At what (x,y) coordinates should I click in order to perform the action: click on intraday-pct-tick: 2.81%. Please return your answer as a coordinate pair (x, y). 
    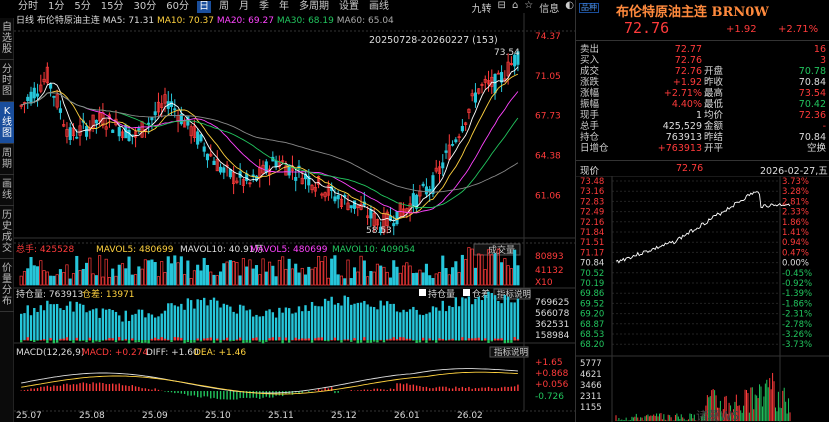
    Looking at the image, I should click on (795, 202).